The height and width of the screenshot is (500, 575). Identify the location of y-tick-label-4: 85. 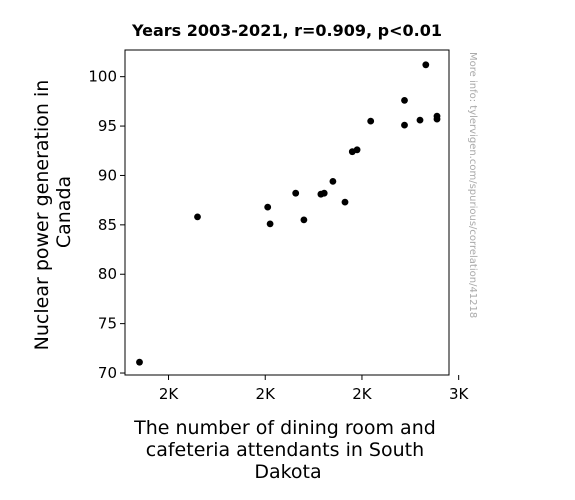
(107, 225).